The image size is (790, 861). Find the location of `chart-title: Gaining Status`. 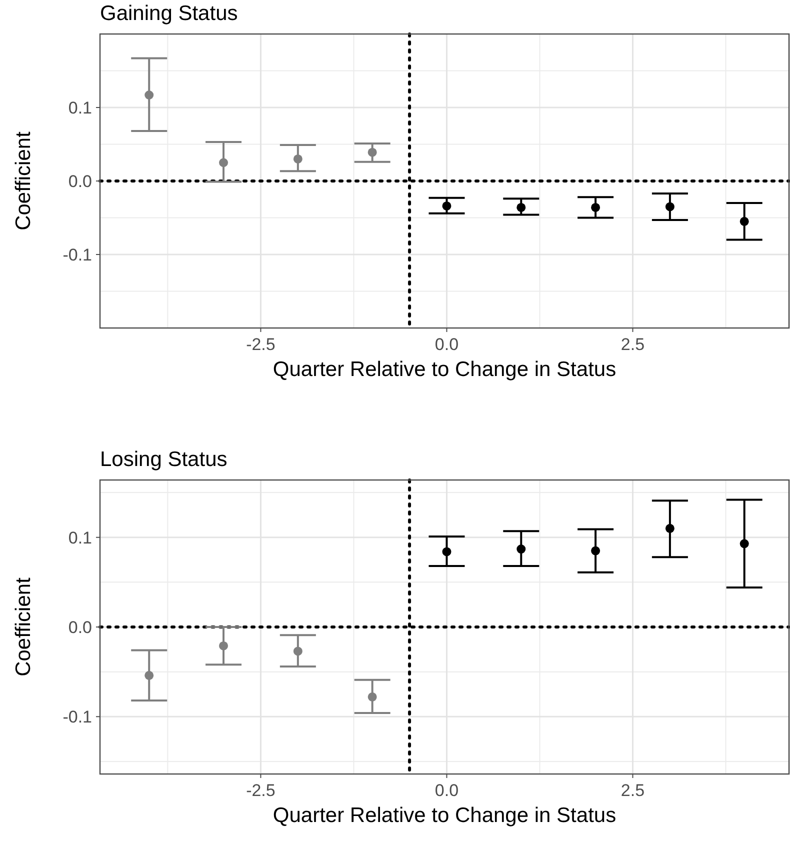

chart-title: Gaining Status is located at coordinates (169, 13).